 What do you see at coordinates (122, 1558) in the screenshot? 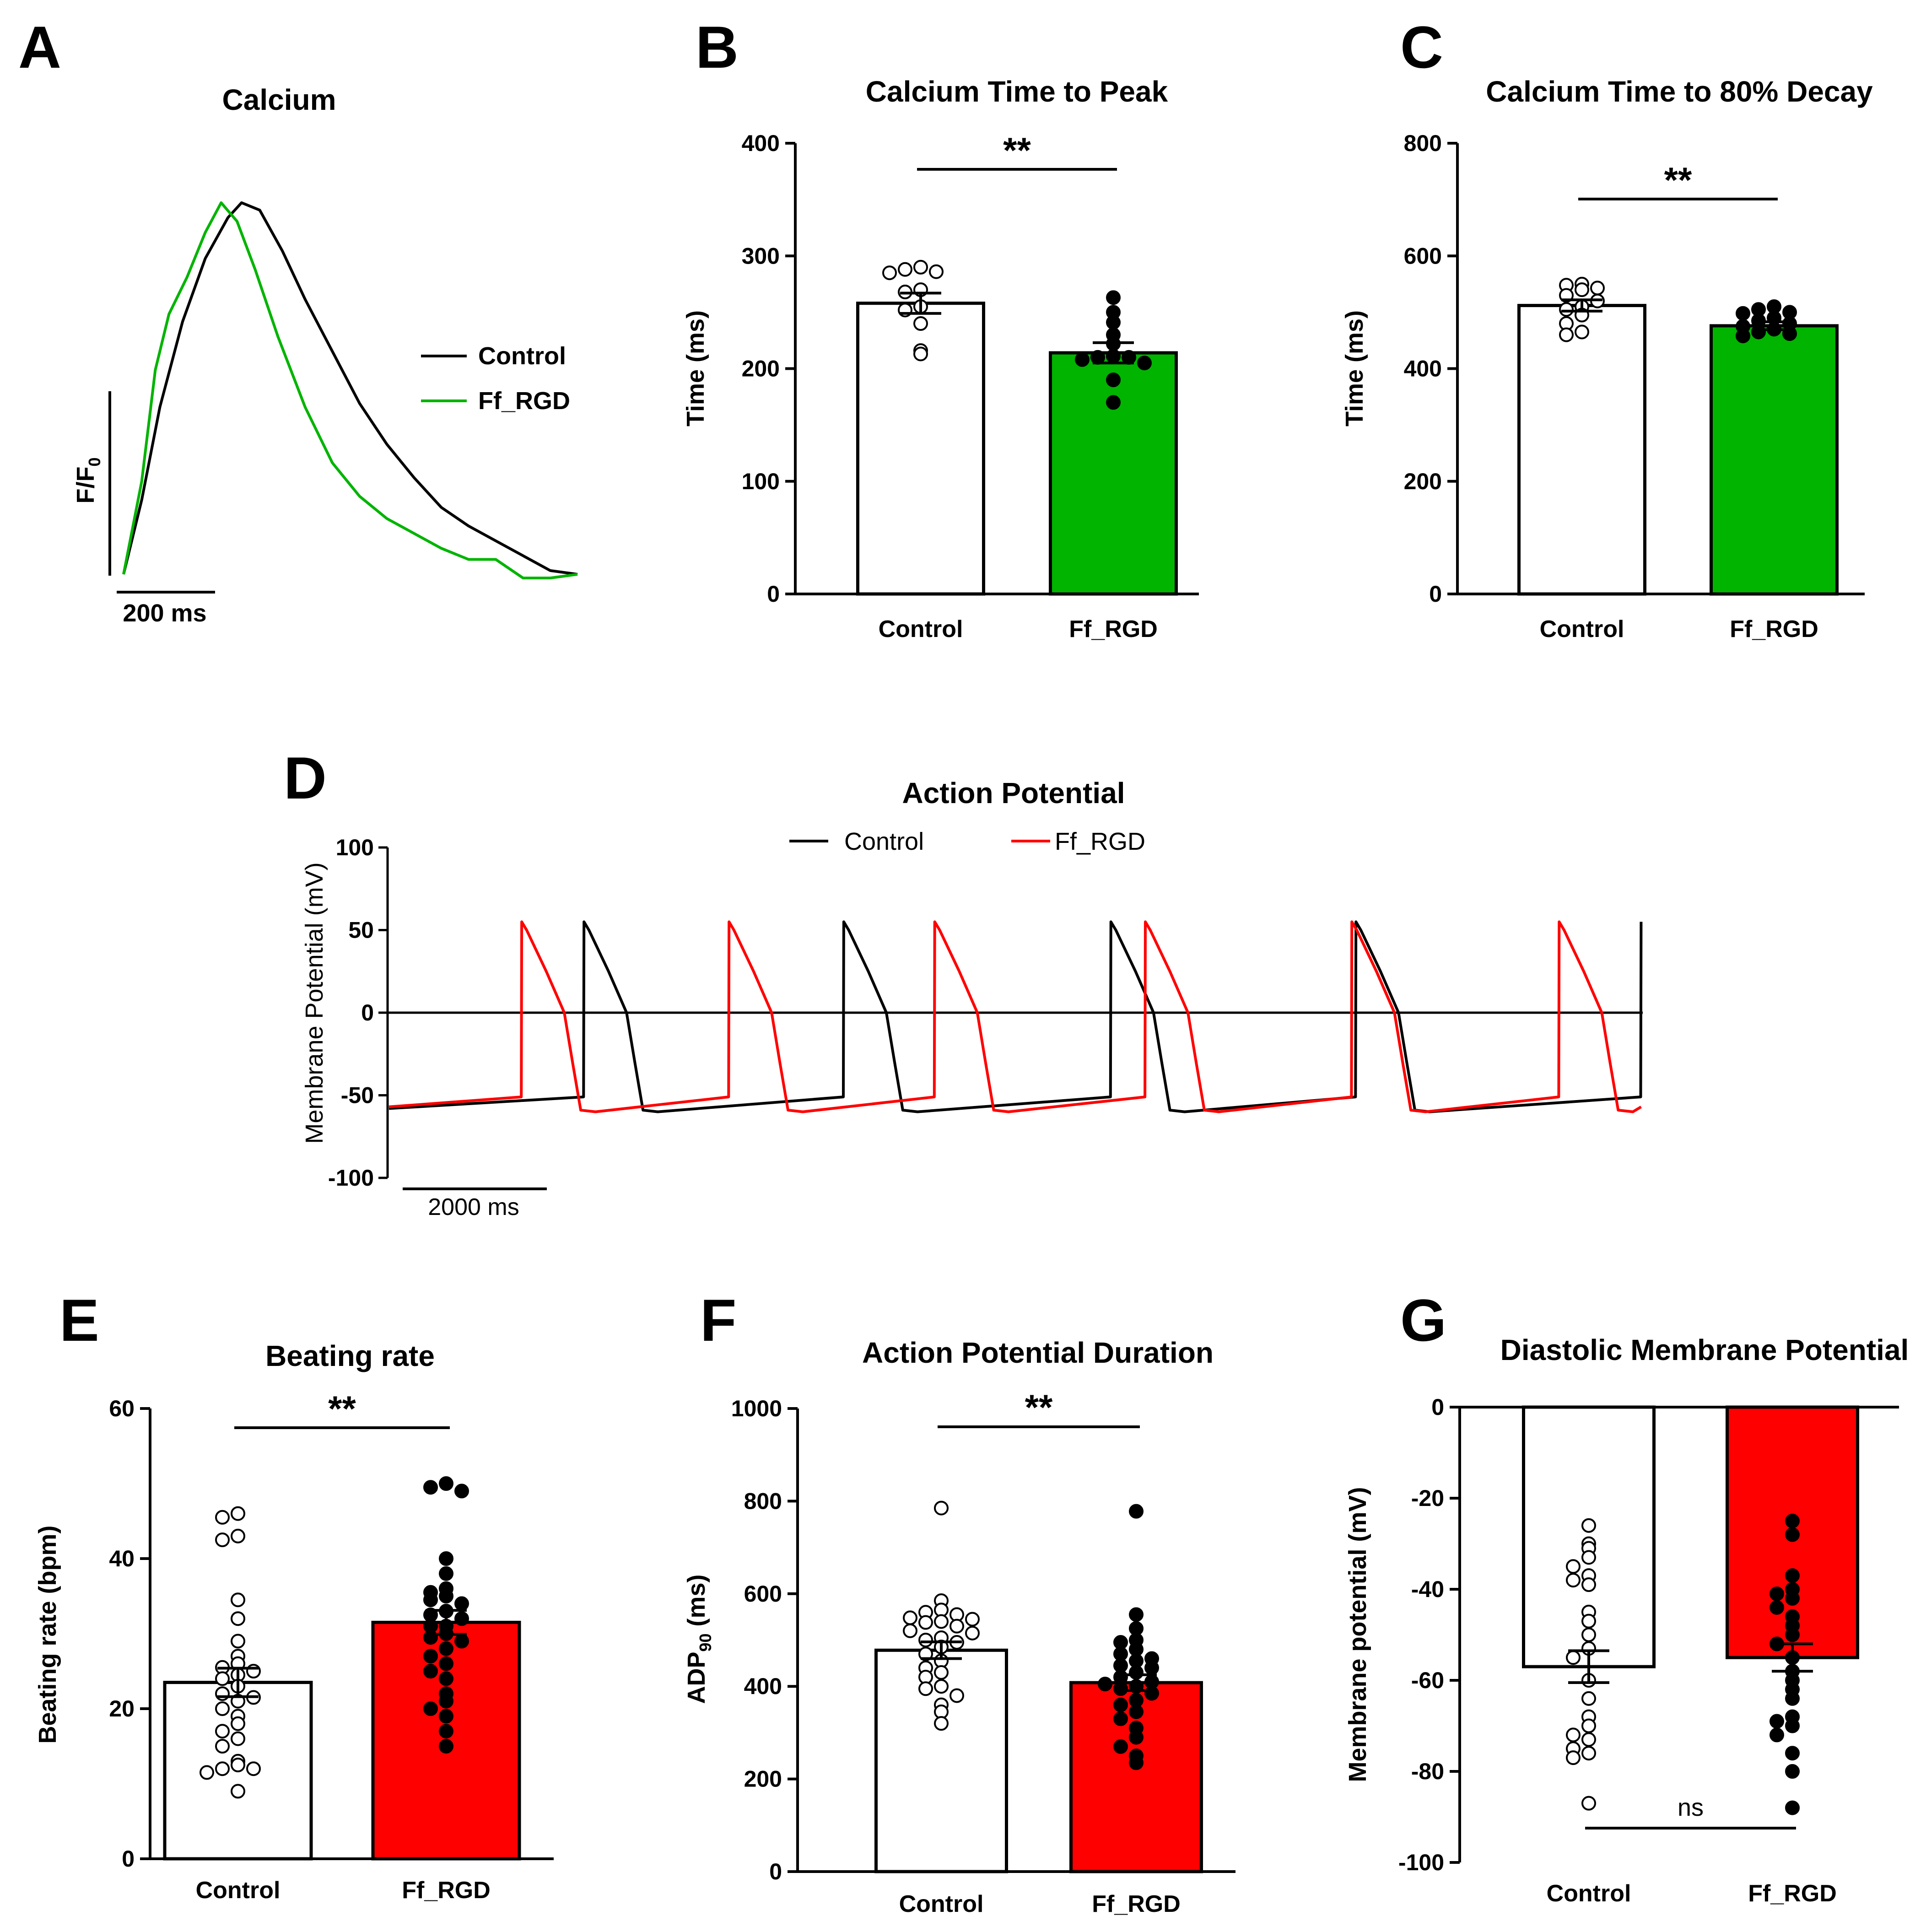
I see `y-tick-label: 40` at bounding box center [122, 1558].